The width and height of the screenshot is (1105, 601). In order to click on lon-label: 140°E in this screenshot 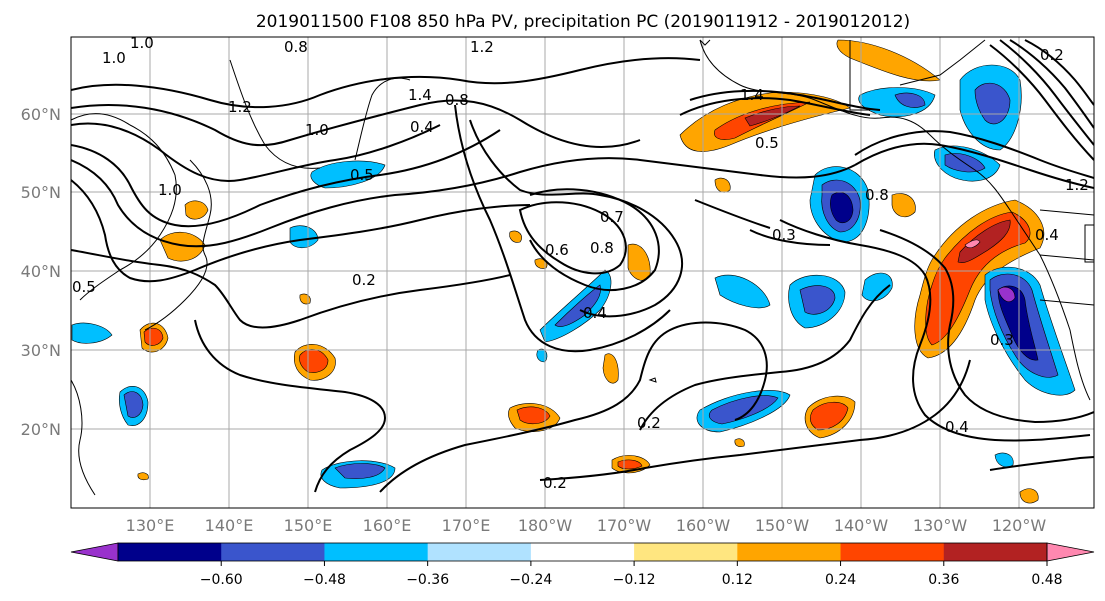, I will do `click(229, 525)`.